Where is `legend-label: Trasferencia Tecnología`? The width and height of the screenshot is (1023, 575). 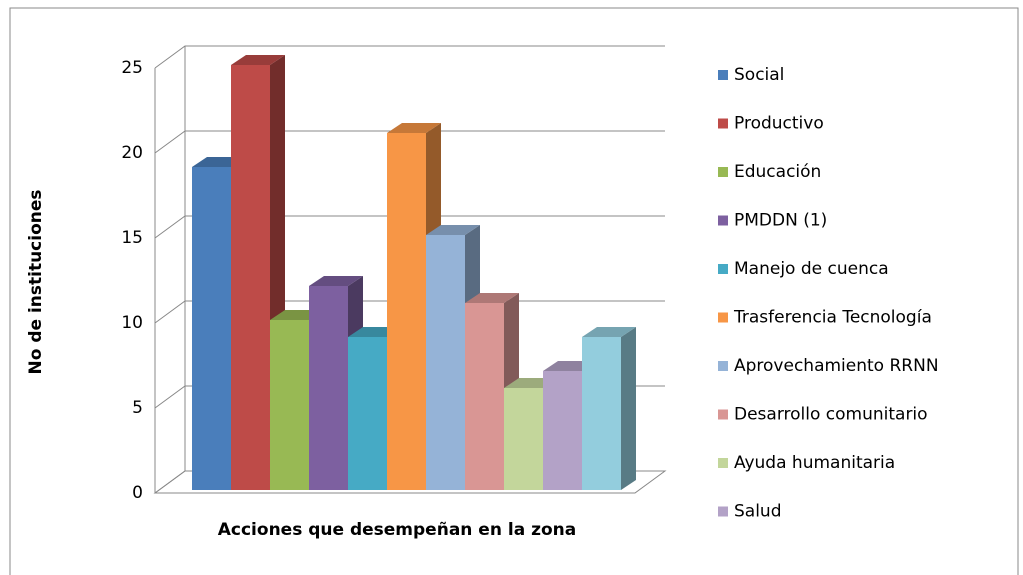 legend-label: Trasferencia Tecnología is located at coordinates (832, 318).